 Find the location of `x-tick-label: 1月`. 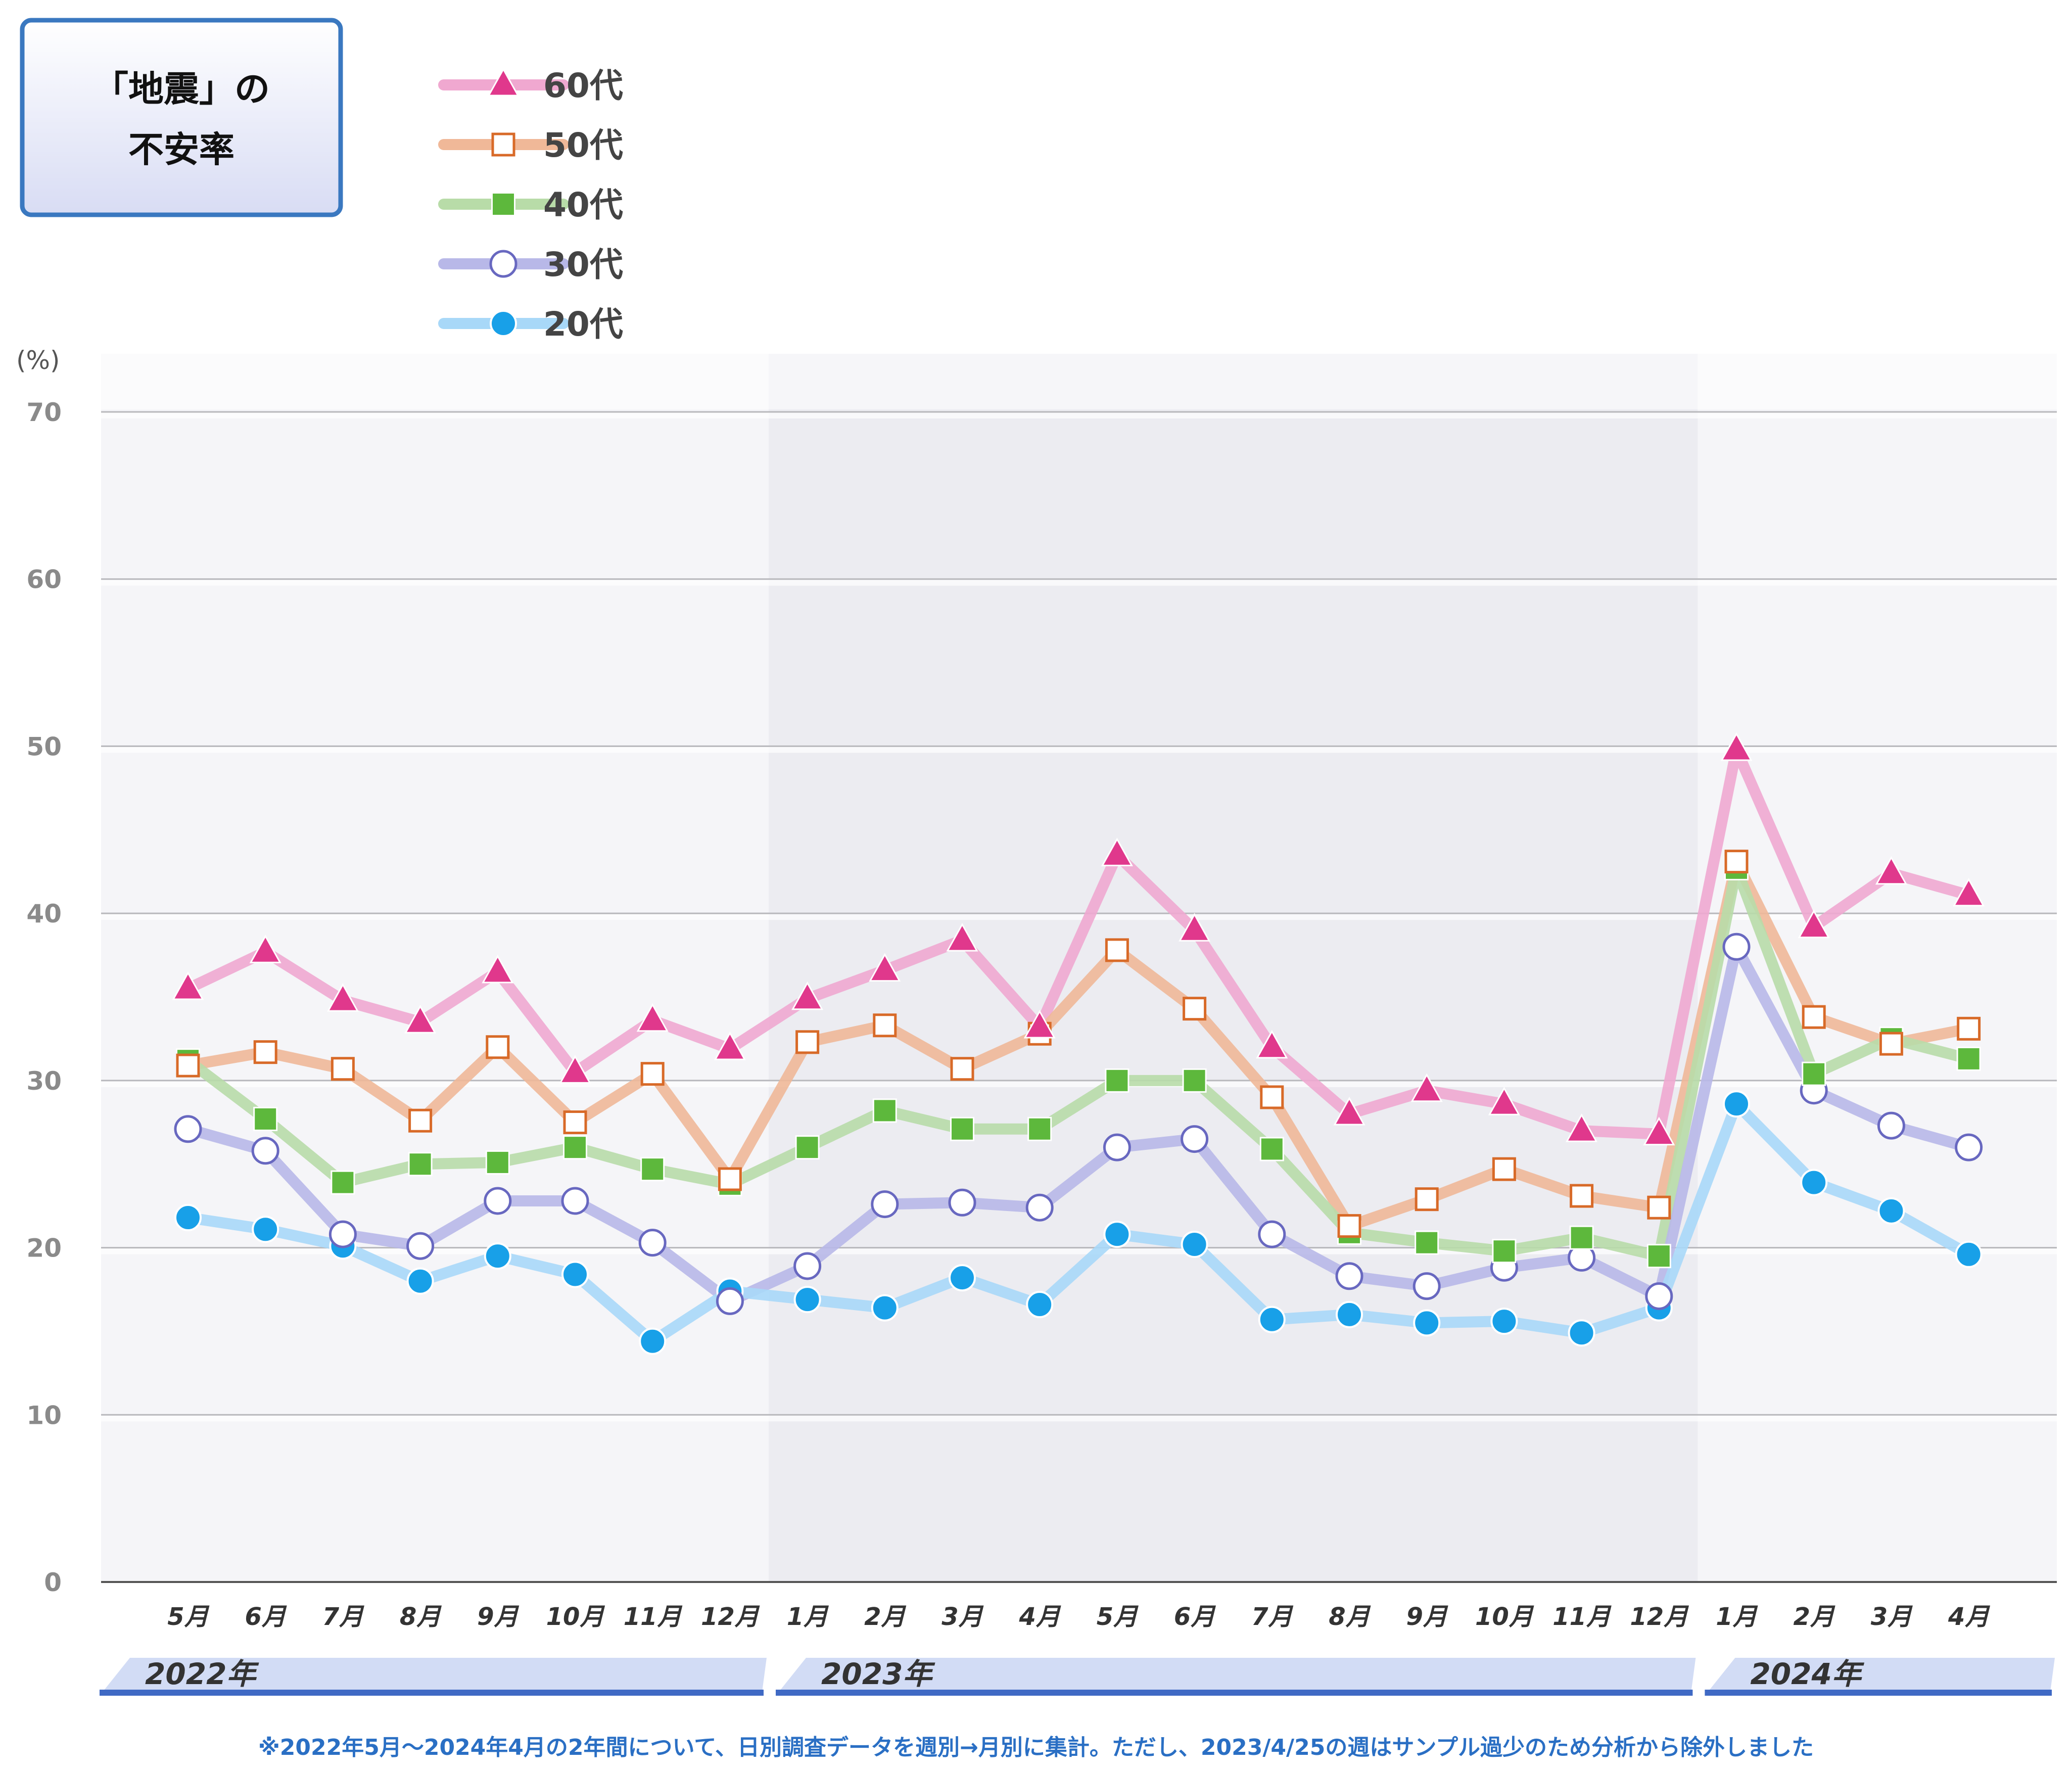

x-tick-label: 1月 is located at coordinates (808, 1617).